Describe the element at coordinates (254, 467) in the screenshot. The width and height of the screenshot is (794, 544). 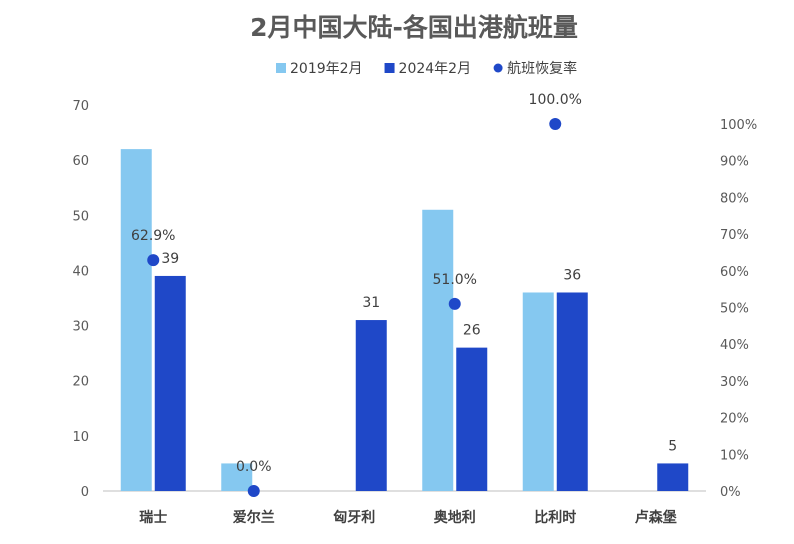
I see `recovery-rate-label: 0.0%` at that location.